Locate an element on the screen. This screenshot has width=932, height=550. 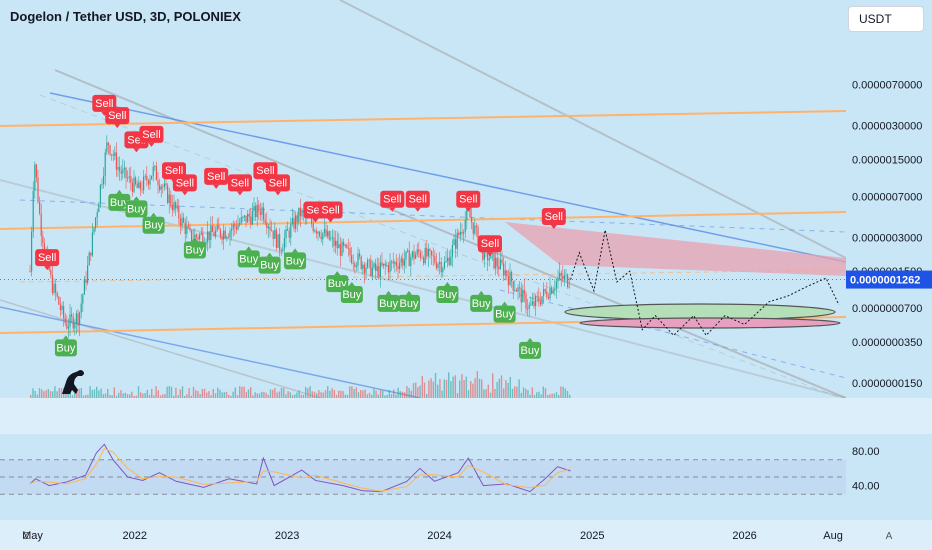
footer-left-button: Z is located at coordinates (26, 536).